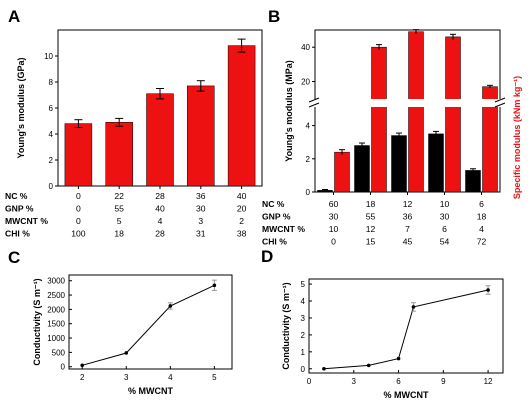 This screenshot has height=411, width=531. I want to click on table-row-label-b: GNP %, so click(276, 217).